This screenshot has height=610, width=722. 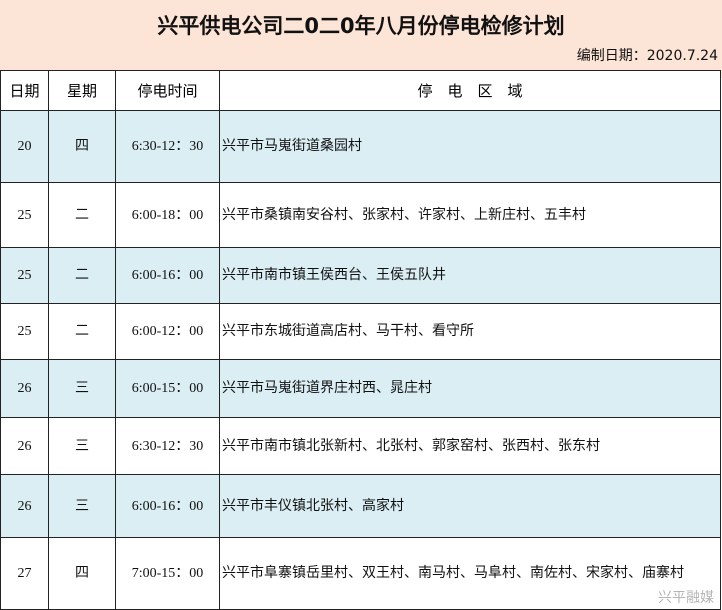 I want to click on header-date: 日期, so click(x=24, y=90).